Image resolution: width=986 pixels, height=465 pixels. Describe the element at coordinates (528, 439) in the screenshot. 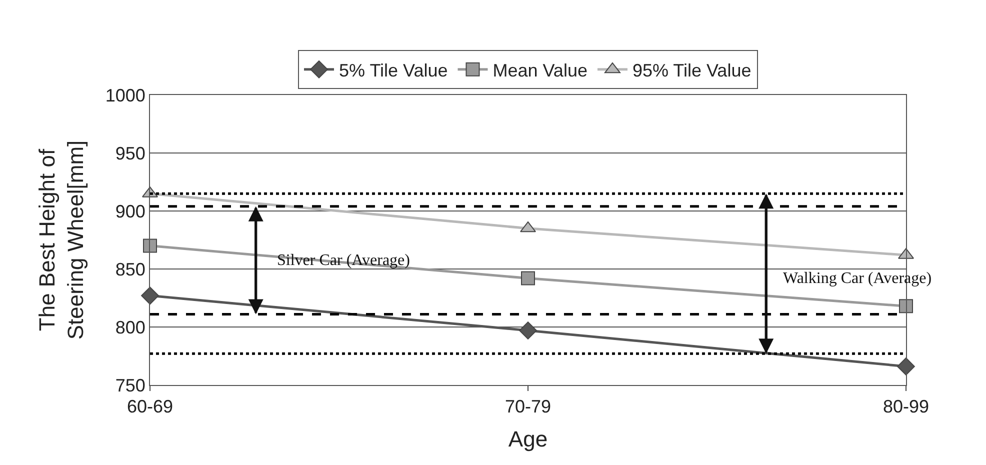

I see `x-axis-title: Age` at that location.